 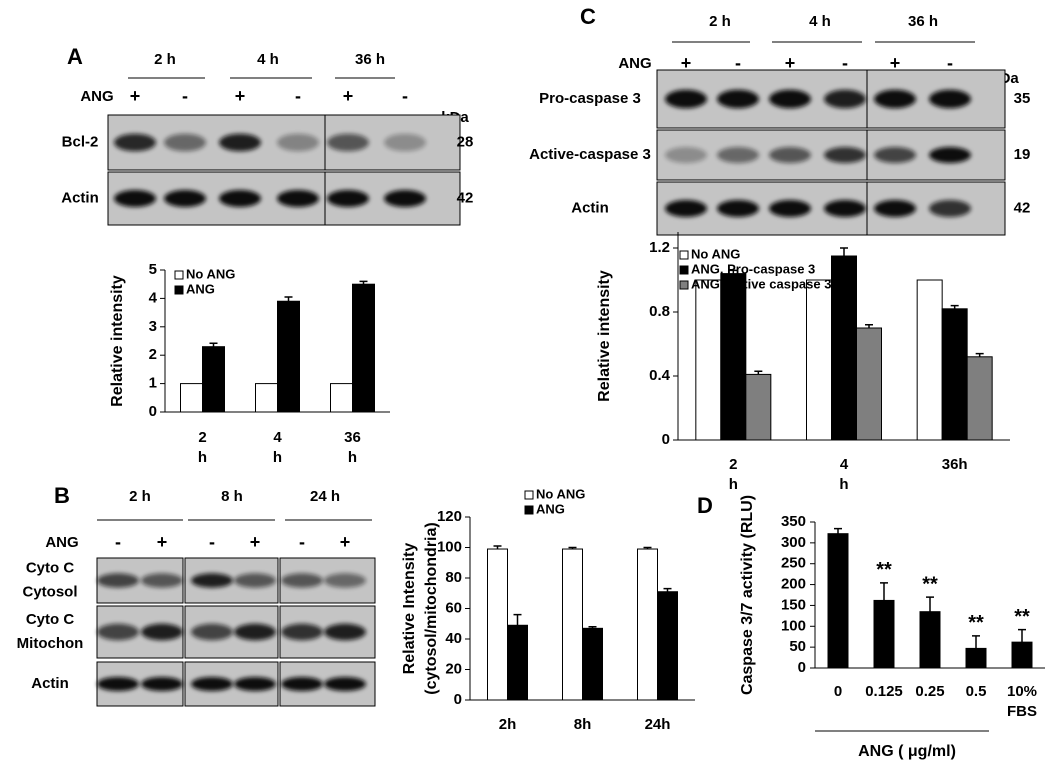 What do you see at coordinates (153, 326) in the screenshot?
I see `y-tick-label: 3` at bounding box center [153, 326].